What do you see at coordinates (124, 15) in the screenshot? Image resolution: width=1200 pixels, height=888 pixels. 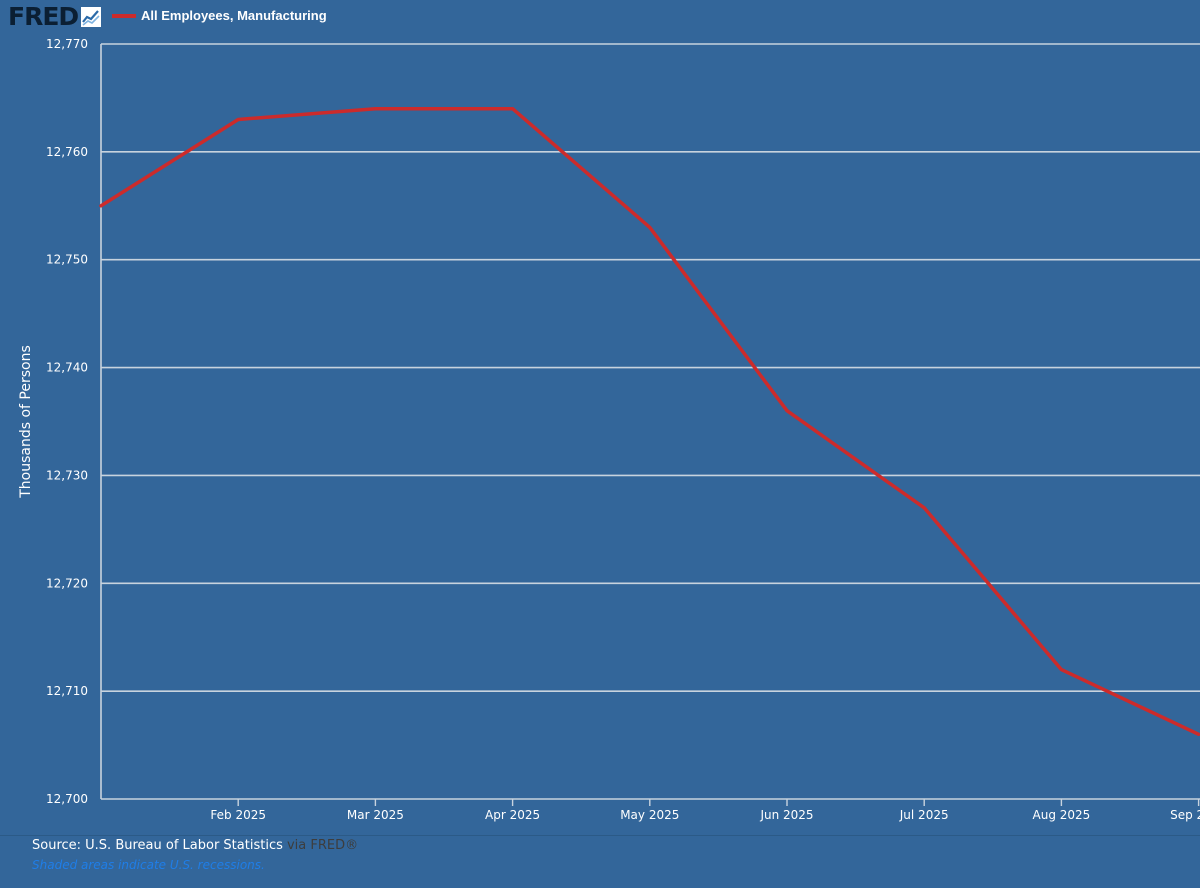 I see `legend-swatch` at bounding box center [124, 15].